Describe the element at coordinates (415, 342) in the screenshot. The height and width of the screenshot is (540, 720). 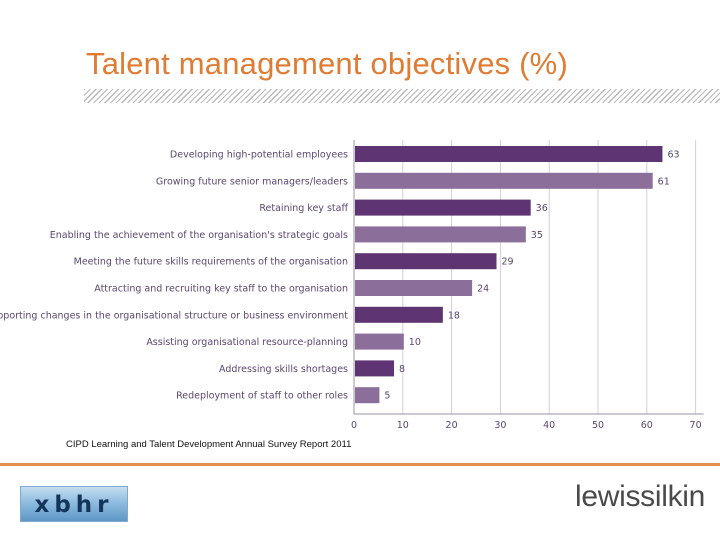
I see `value-label: 10` at that location.